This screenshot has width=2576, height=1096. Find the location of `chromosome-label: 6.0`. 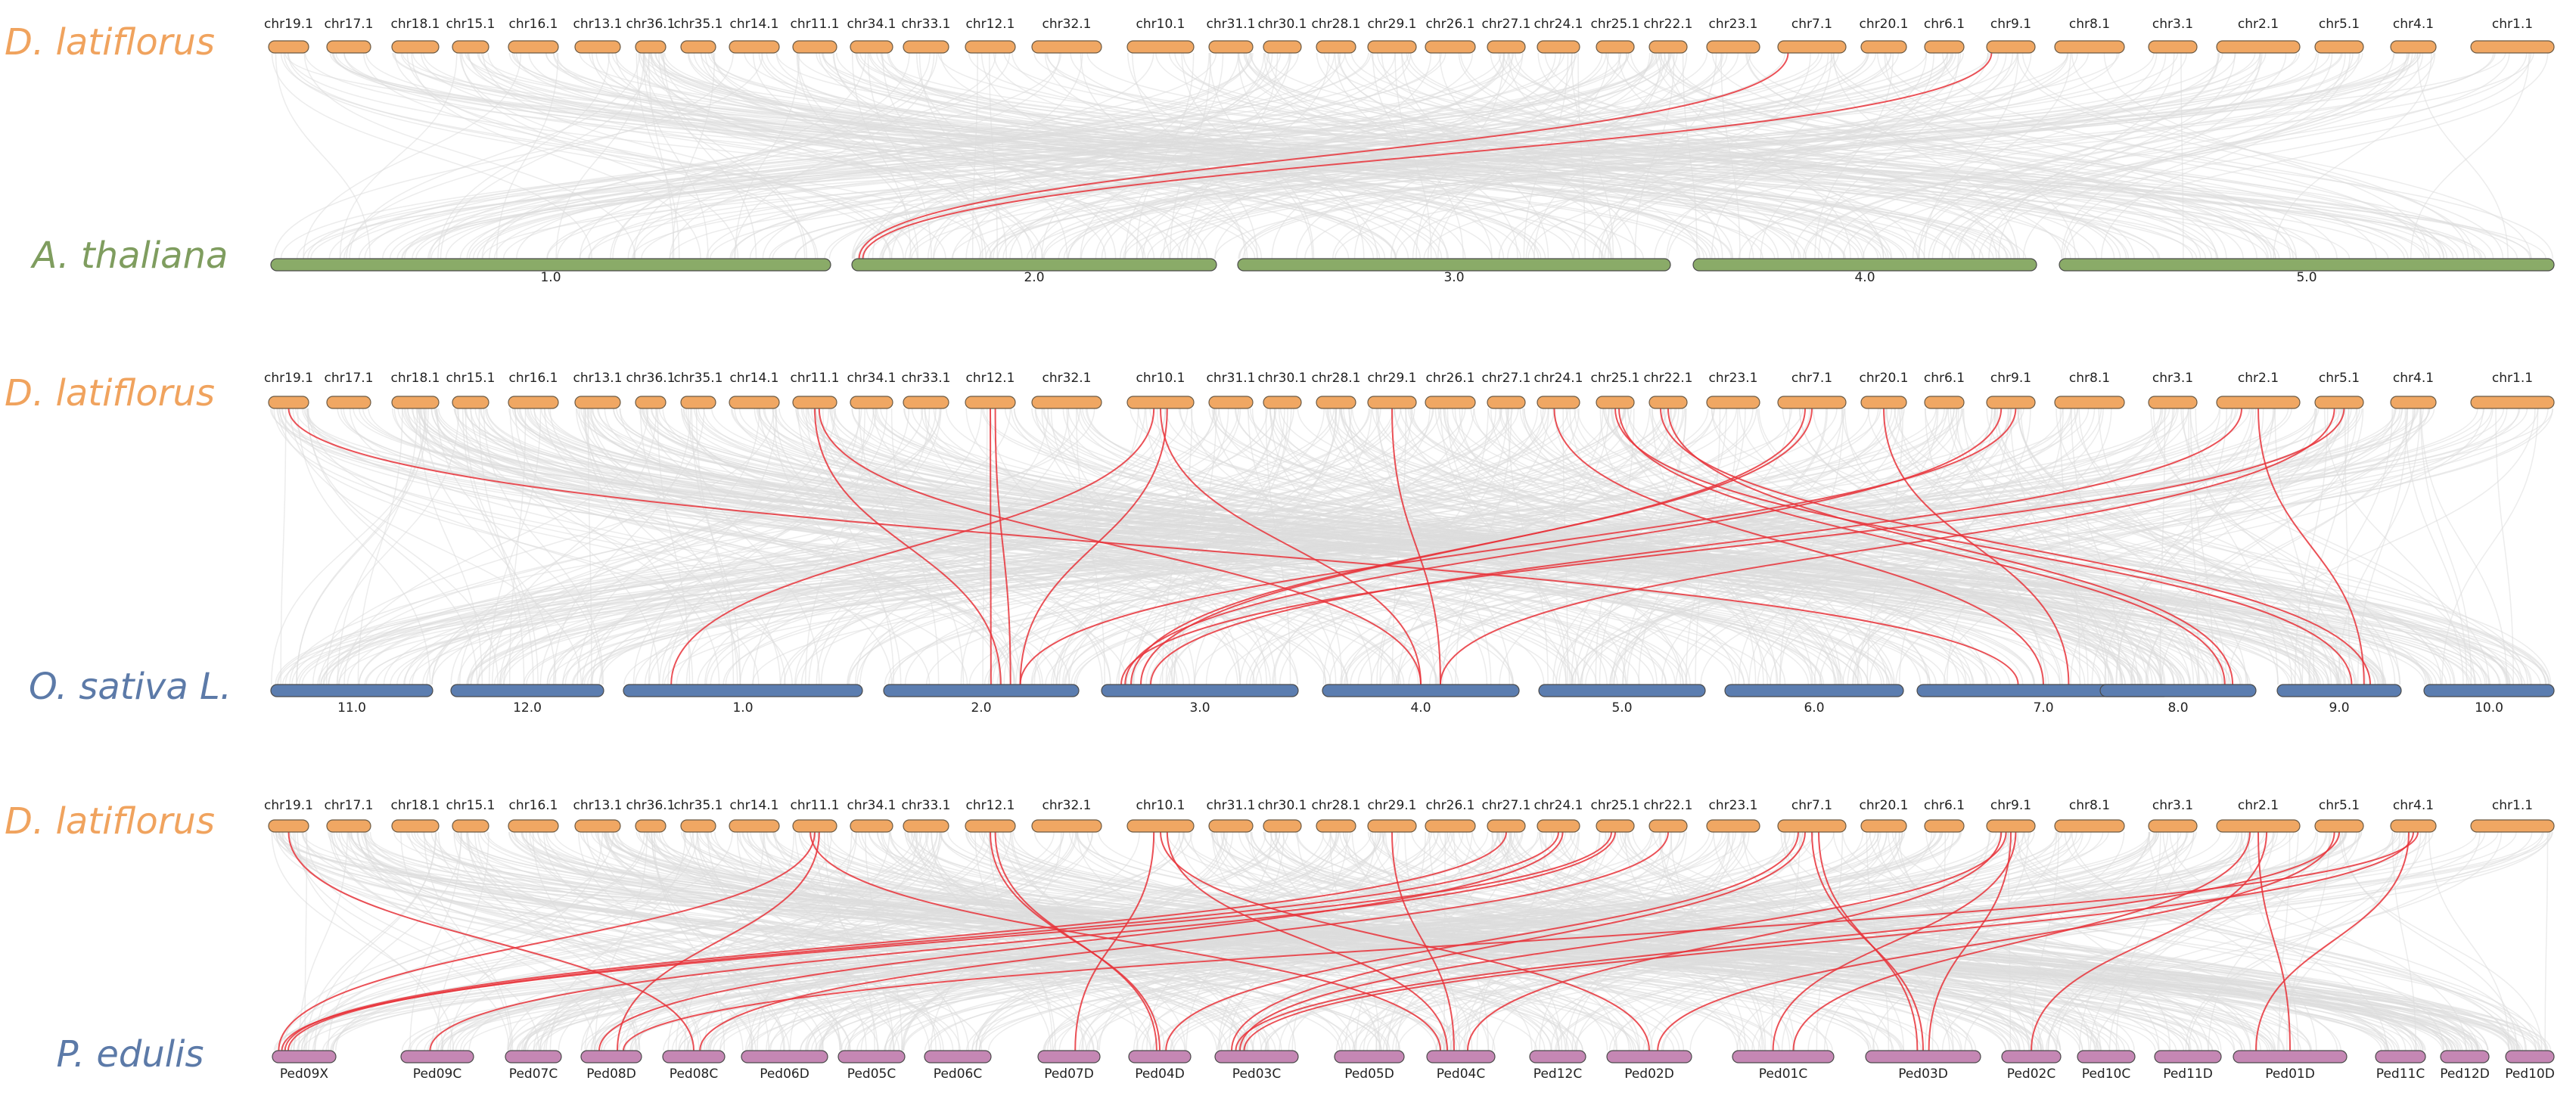

chromosome-label: 6.0 is located at coordinates (1814, 708).